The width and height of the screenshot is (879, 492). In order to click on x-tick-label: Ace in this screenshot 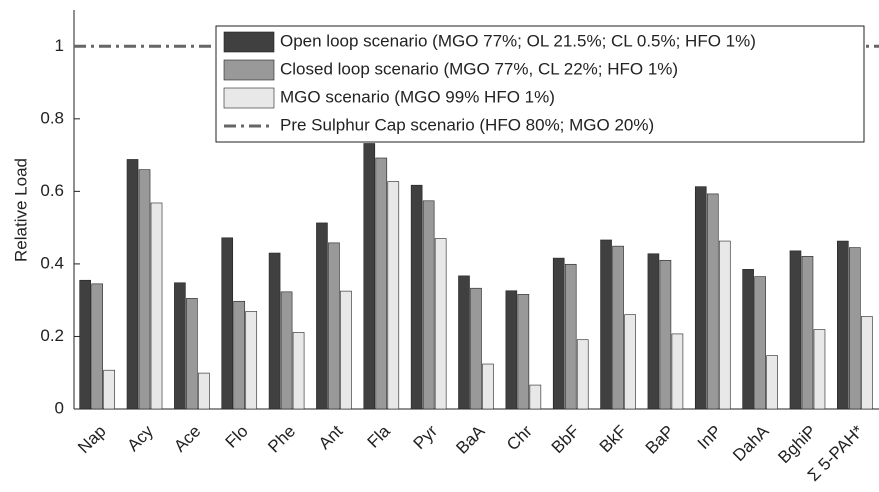, I will do `click(187, 439)`.